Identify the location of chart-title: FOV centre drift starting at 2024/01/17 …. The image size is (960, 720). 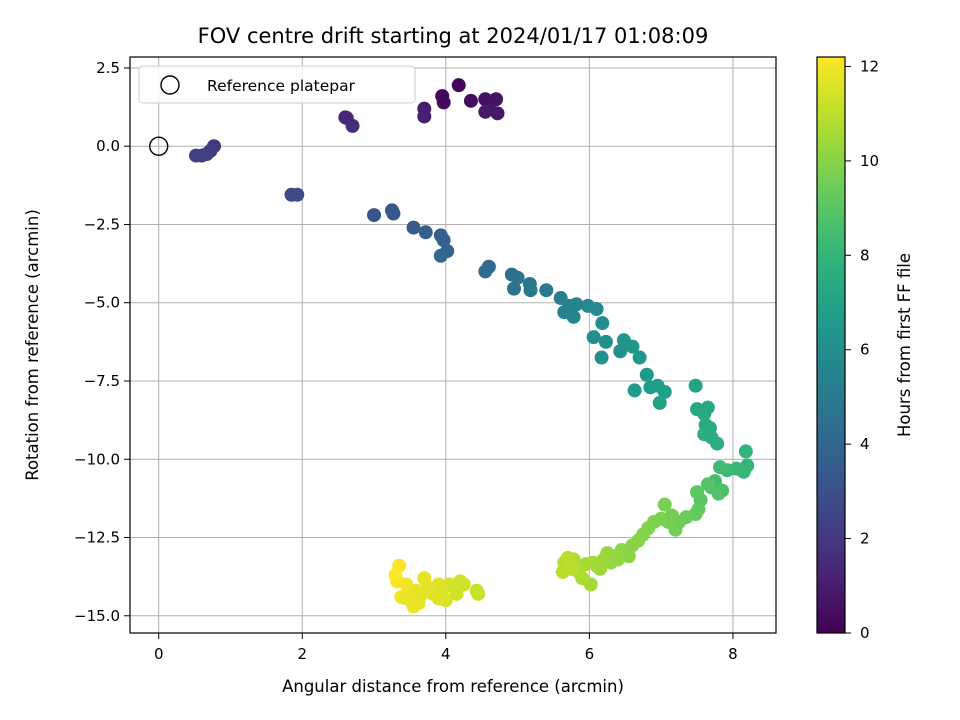
(453, 36).